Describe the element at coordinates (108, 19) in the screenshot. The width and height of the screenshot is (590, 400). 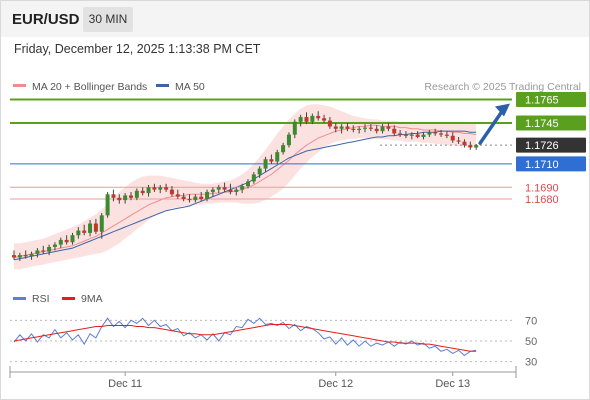
I see `timeframe-badge: 30 MIN` at that location.